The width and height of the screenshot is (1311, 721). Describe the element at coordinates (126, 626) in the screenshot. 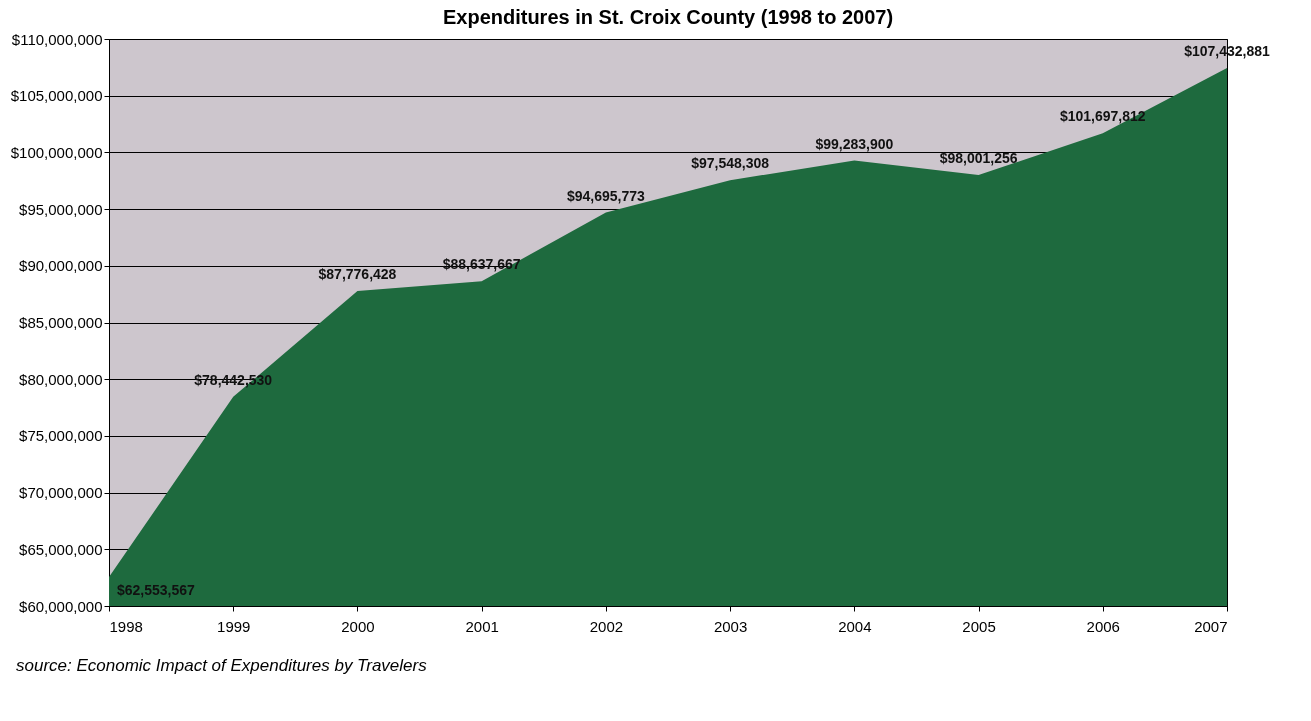

I see `x-tick-label: 1998` at that location.